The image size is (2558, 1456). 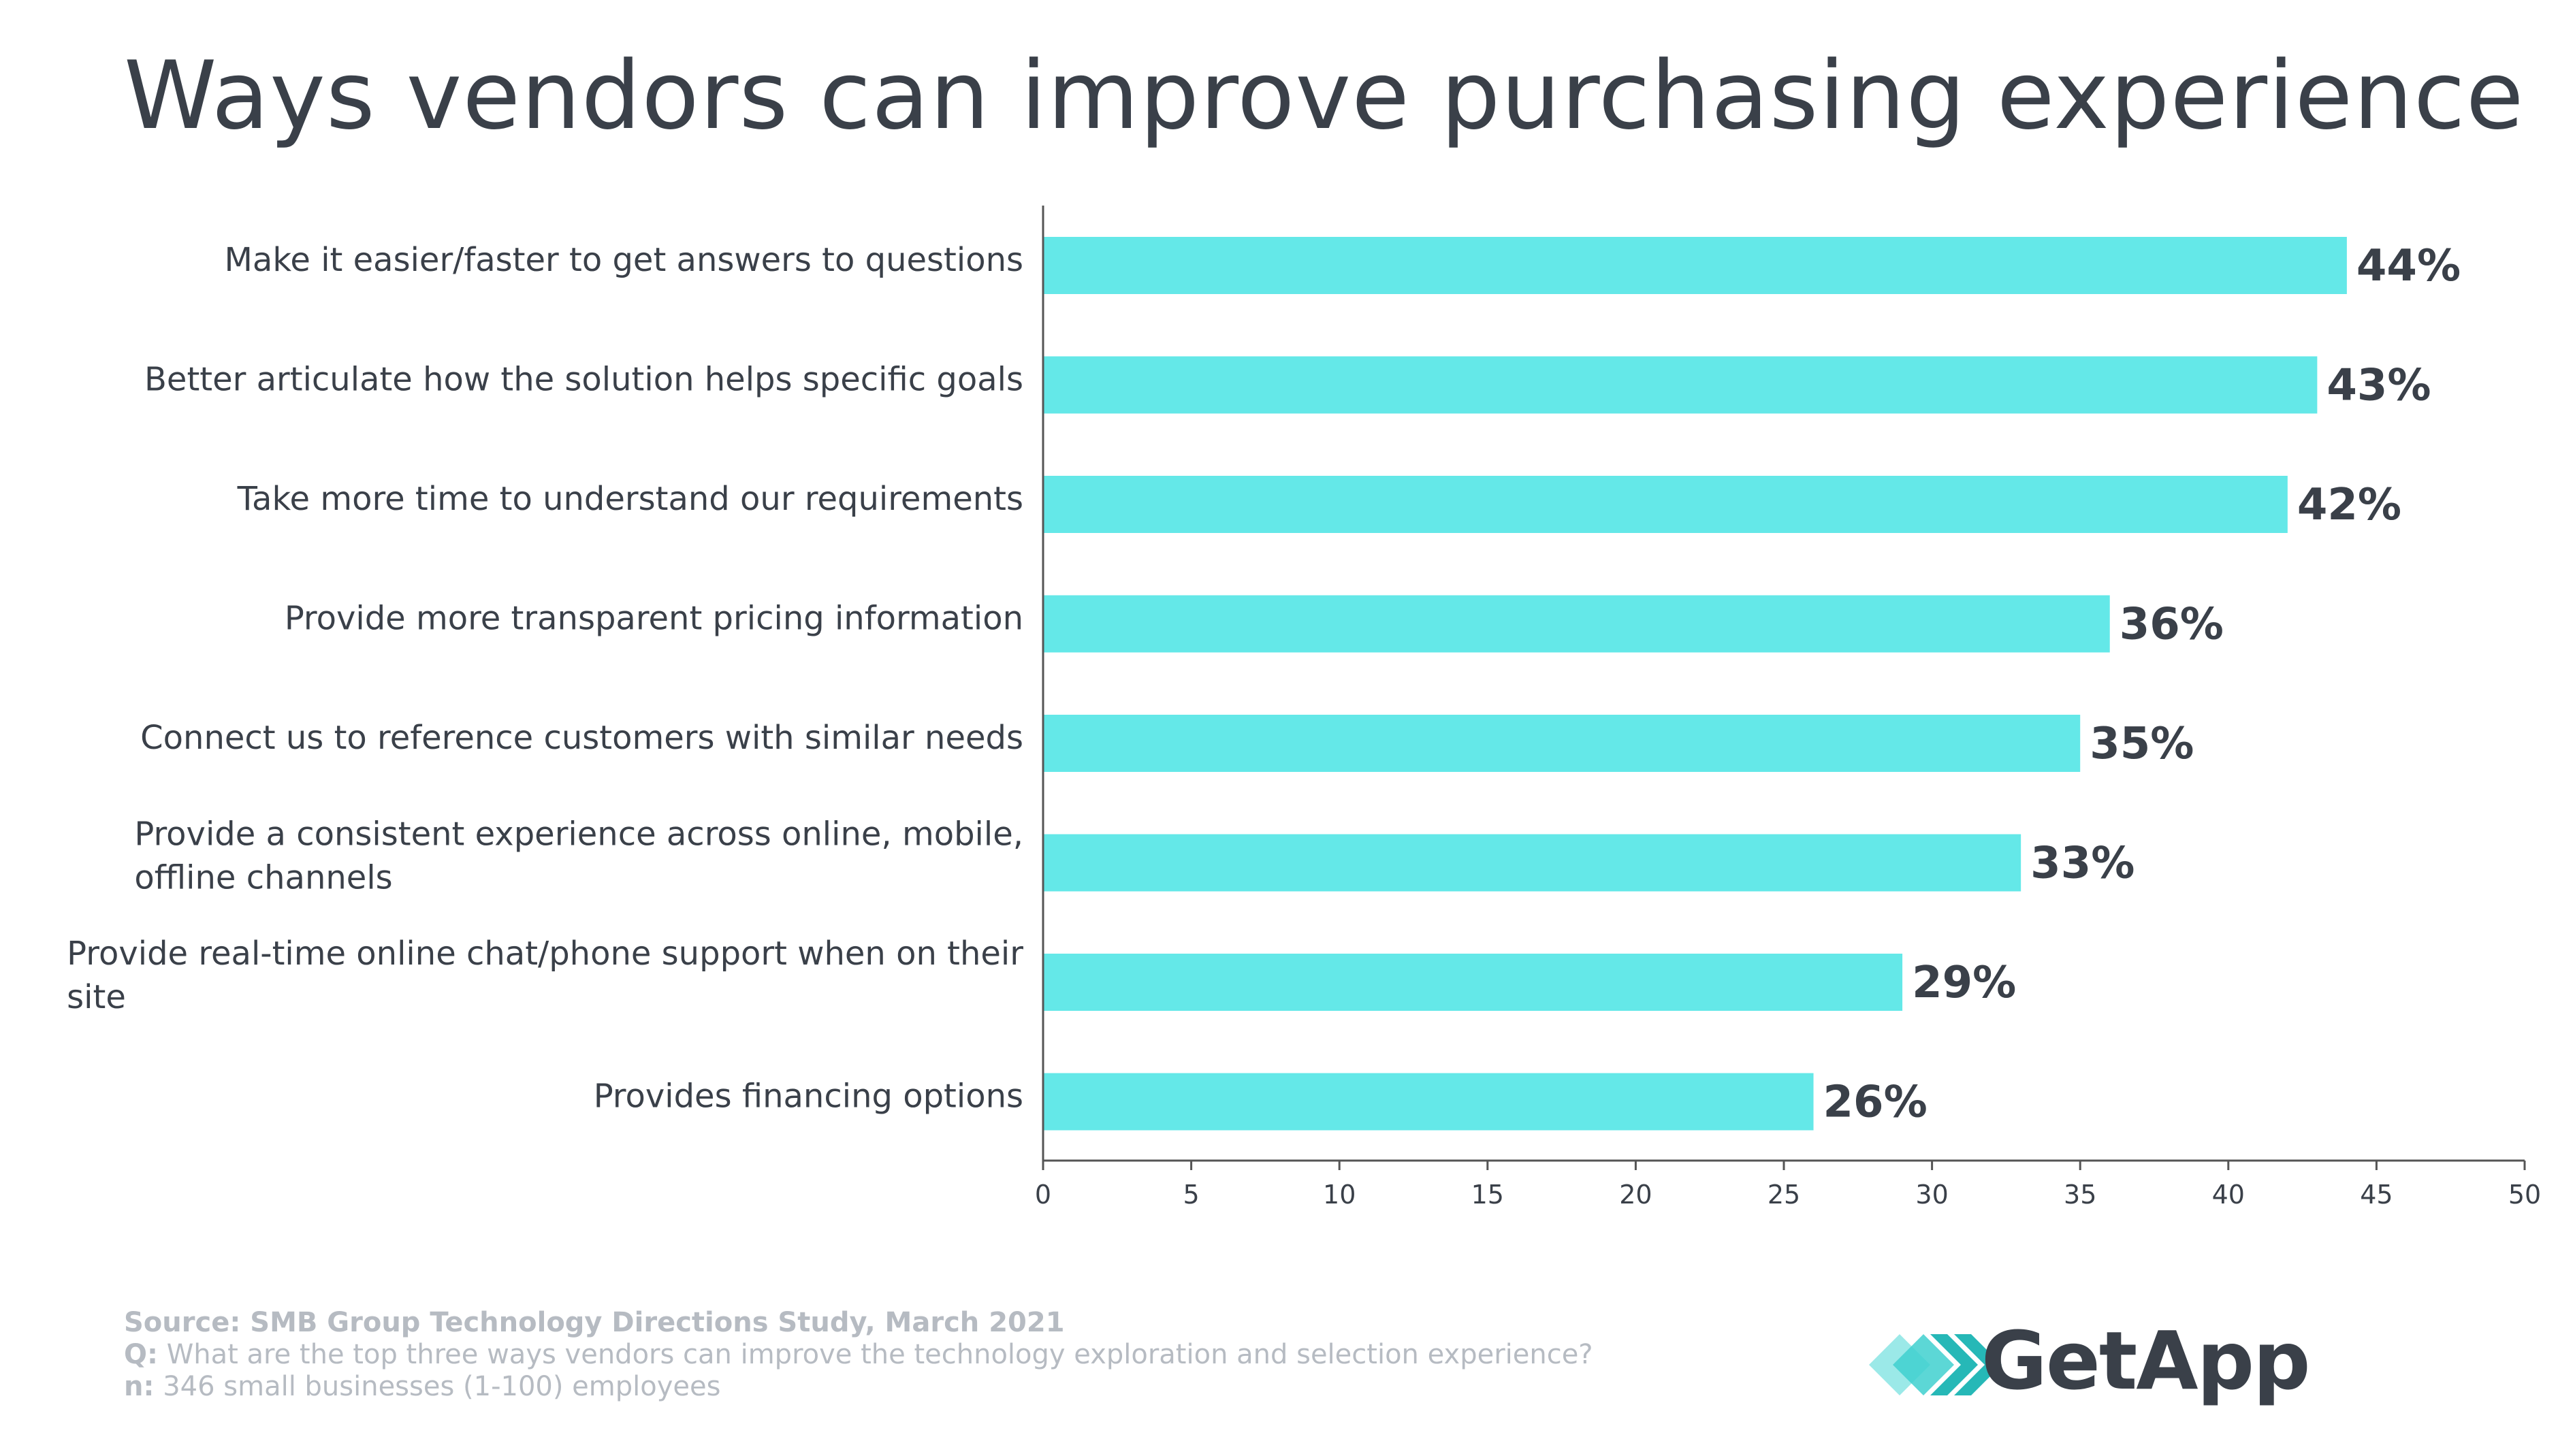 I want to click on x-tick-label-3: 15, so click(x=1487, y=1195).